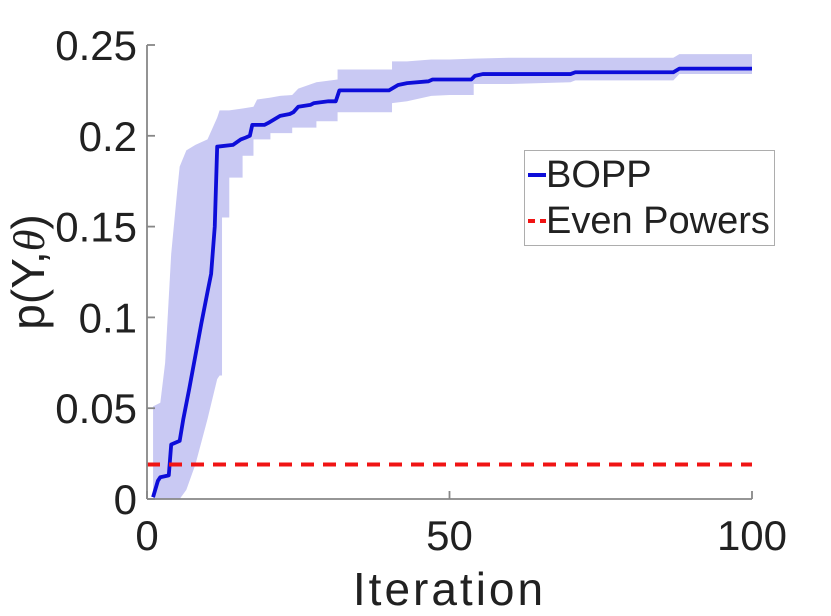 Image resolution: width=831 pixels, height=616 pixels. What do you see at coordinates (28, 290) in the screenshot?
I see `y-axis-label-text: p(Y,` at bounding box center [28, 290].